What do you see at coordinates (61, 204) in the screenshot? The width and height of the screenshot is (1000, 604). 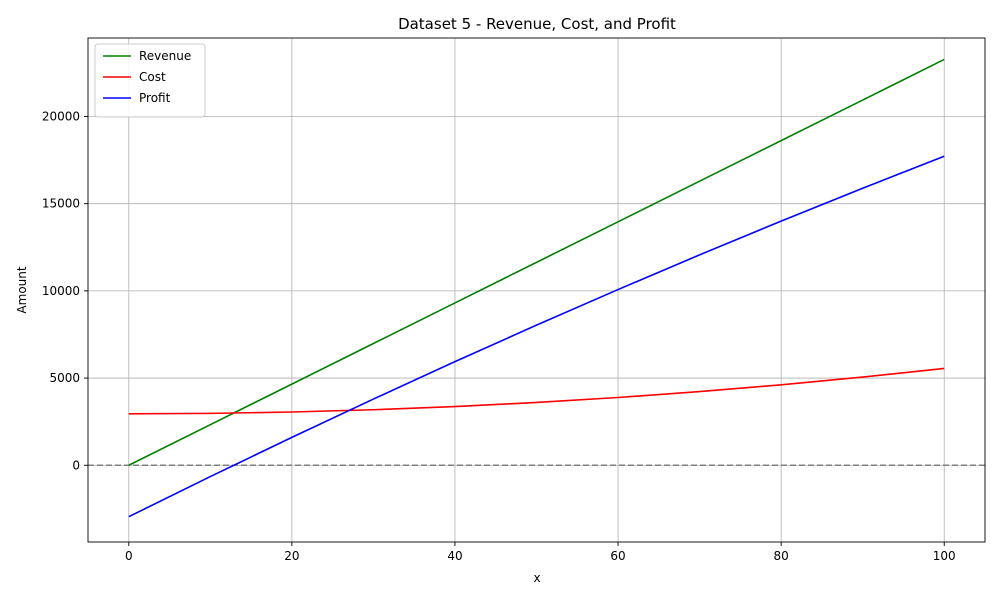 I see `y-tick-label: 15000` at bounding box center [61, 204].